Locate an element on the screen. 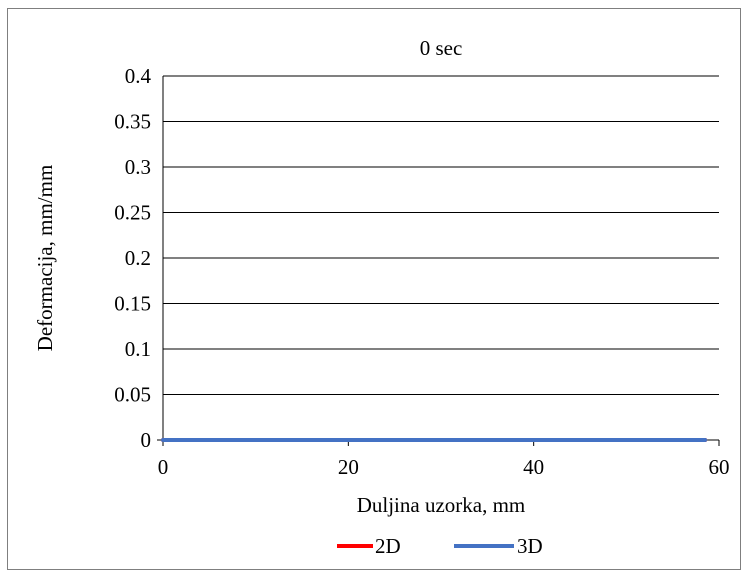  y-tick-labels: 0 0.05 0.1 0.15 0.2 0.25 0.3 0.35 0.4 is located at coordinates (132, 258).